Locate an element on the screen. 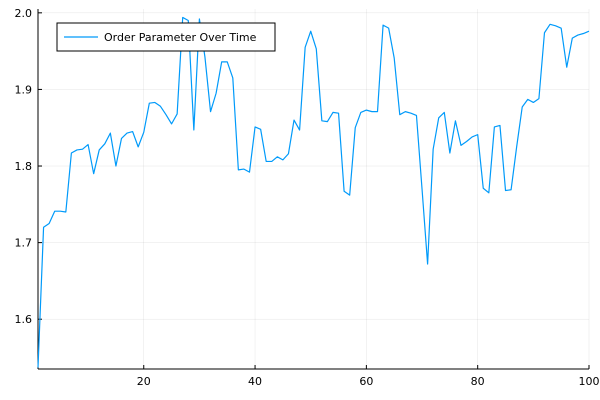 Image resolution: width=600 pixels, height=400 pixels. y-tick-label: 2.0 is located at coordinates (24, 13).